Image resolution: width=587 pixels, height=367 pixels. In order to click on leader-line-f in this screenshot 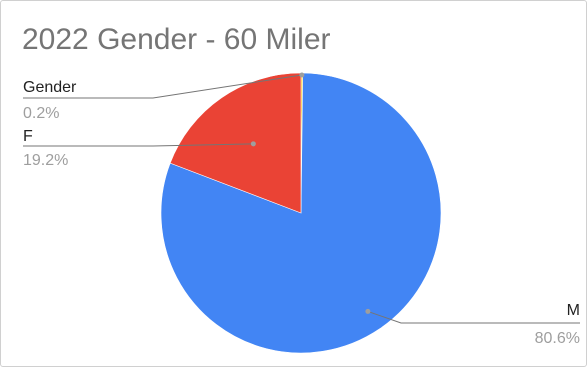, I will do `click(138, 145)`.